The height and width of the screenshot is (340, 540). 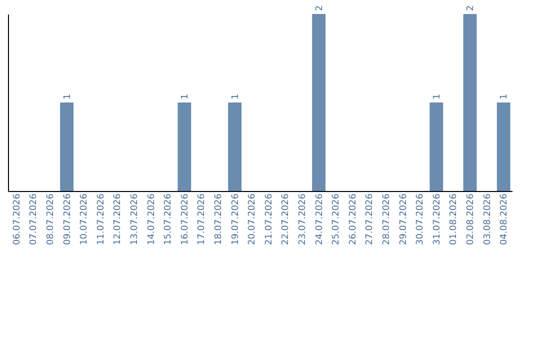 What do you see at coordinates (319, 219) in the screenshot?
I see `x-tick-label: 24.07.2026` at bounding box center [319, 219].